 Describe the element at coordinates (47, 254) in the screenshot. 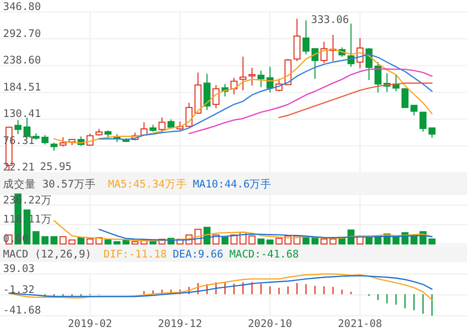

I see `chart-title: MACD (12,26,9)` at that location.